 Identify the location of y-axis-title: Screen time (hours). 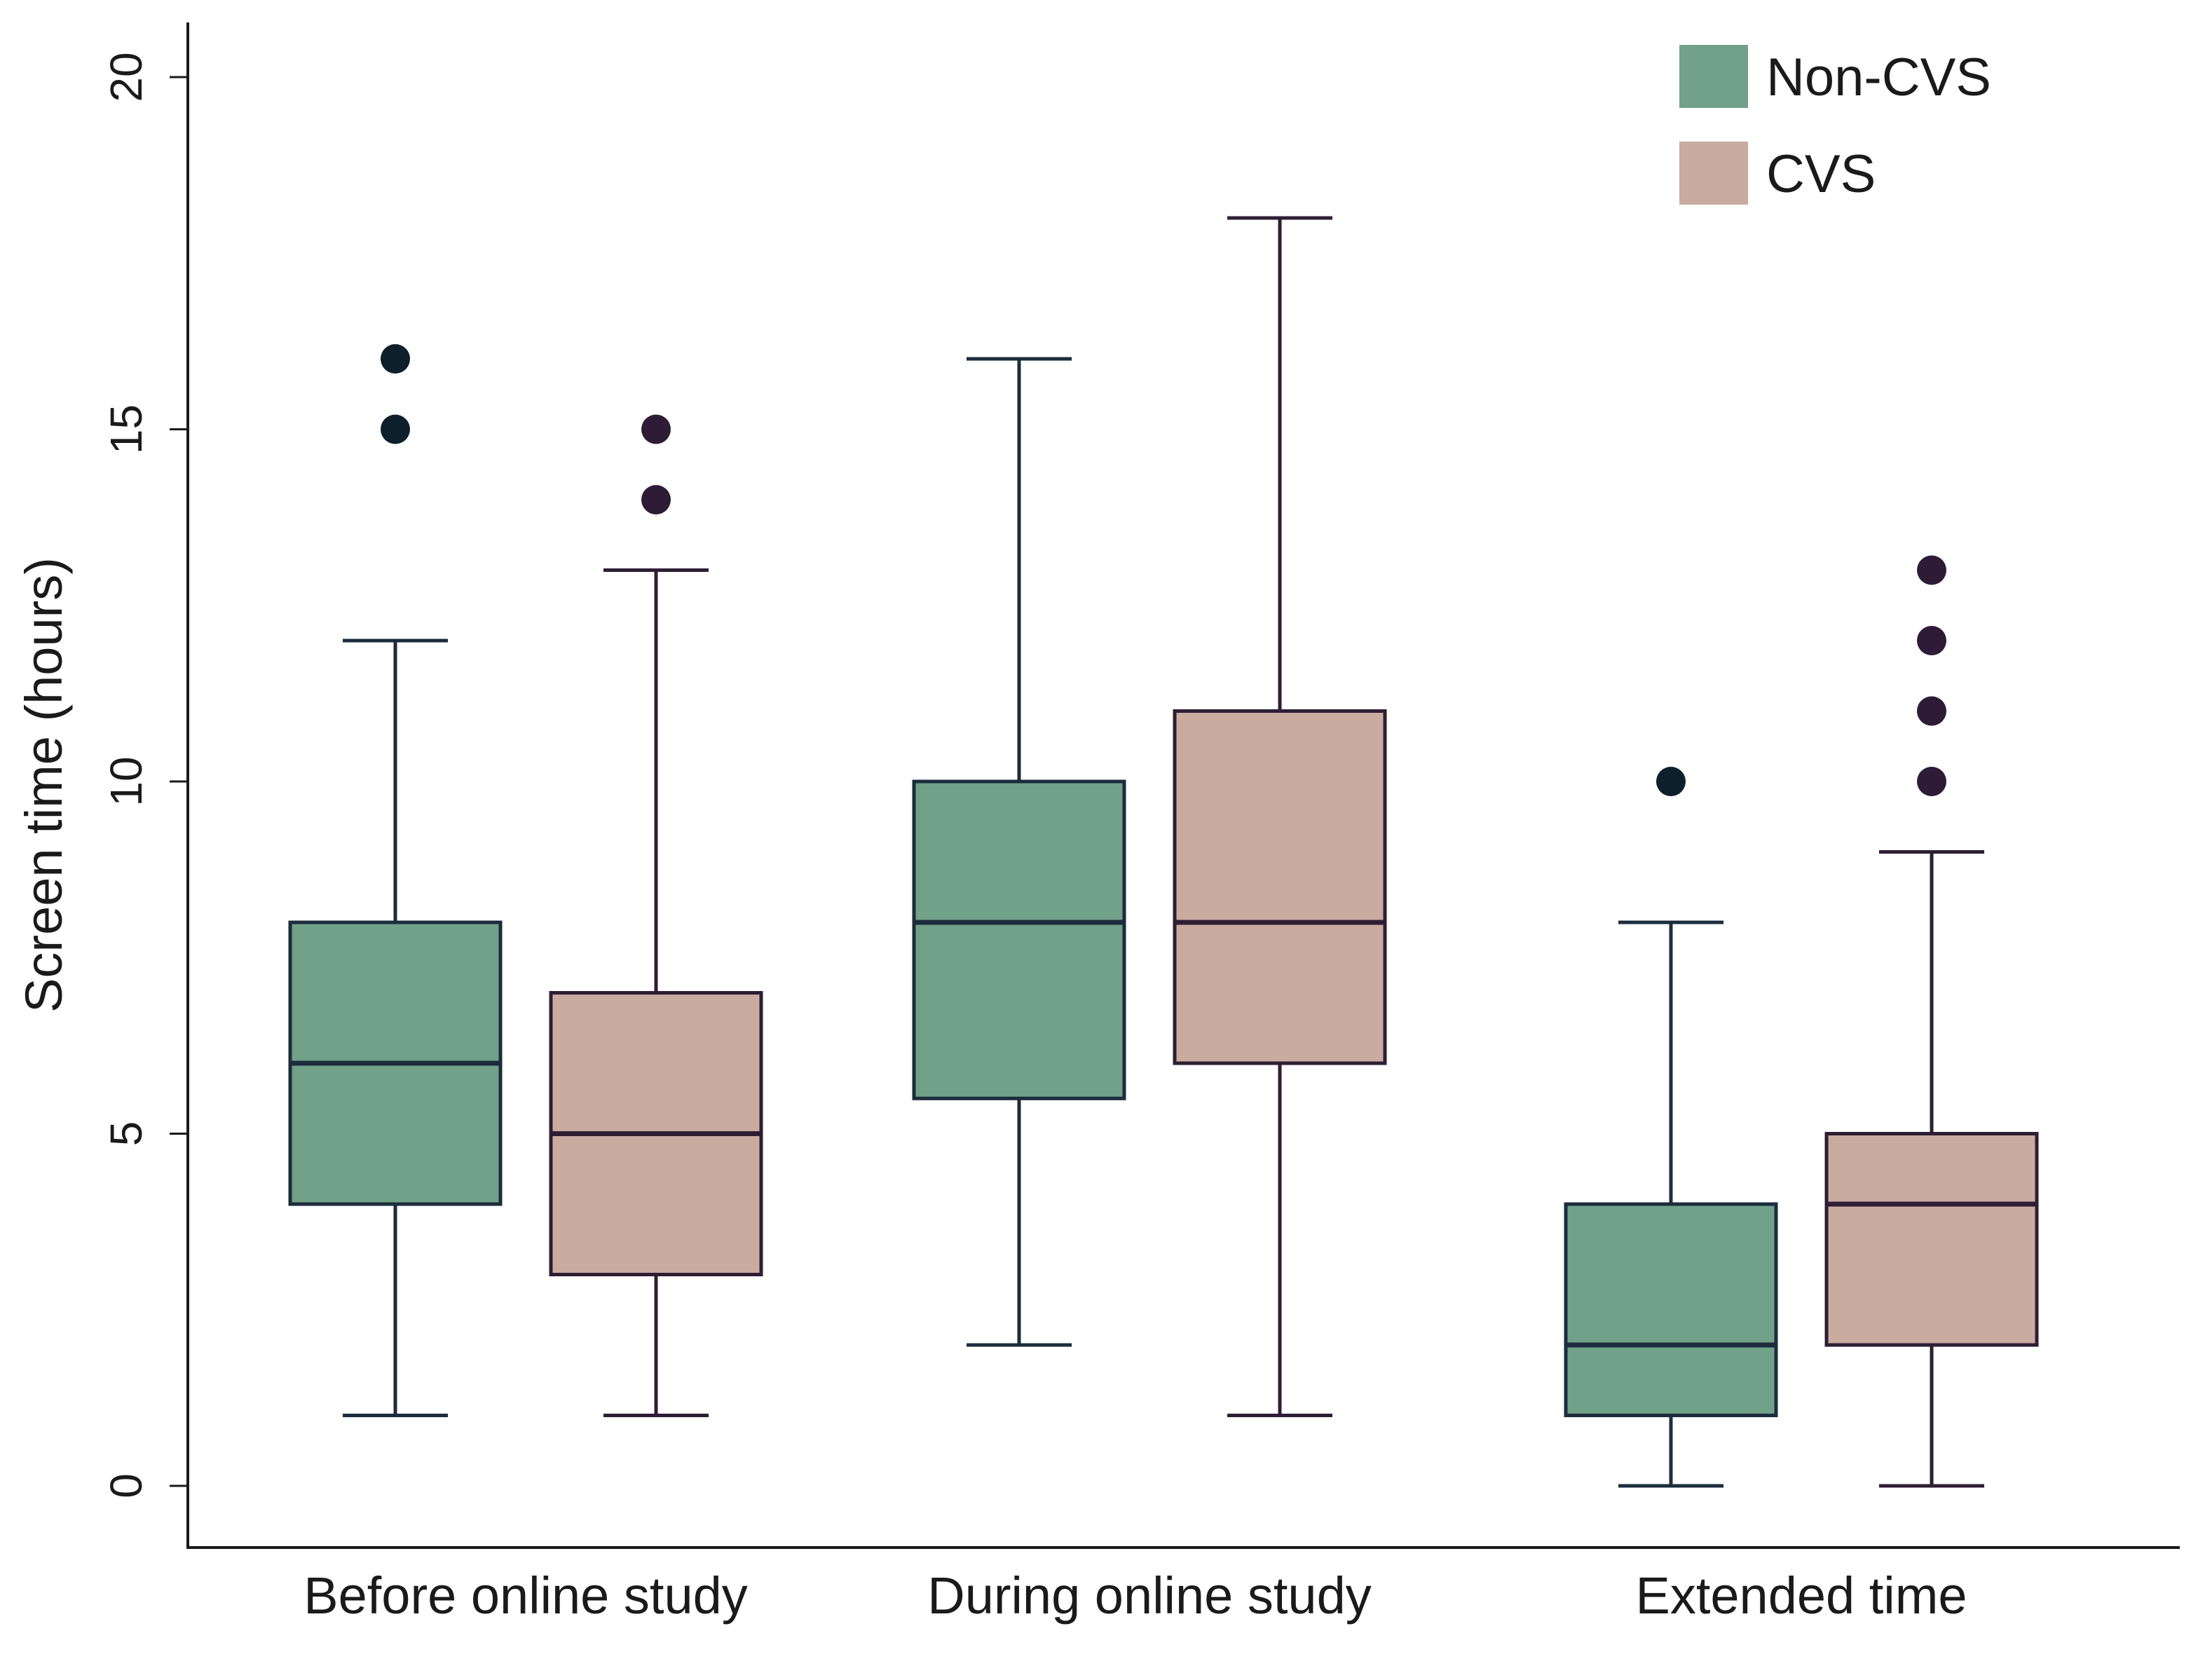
(44, 785).